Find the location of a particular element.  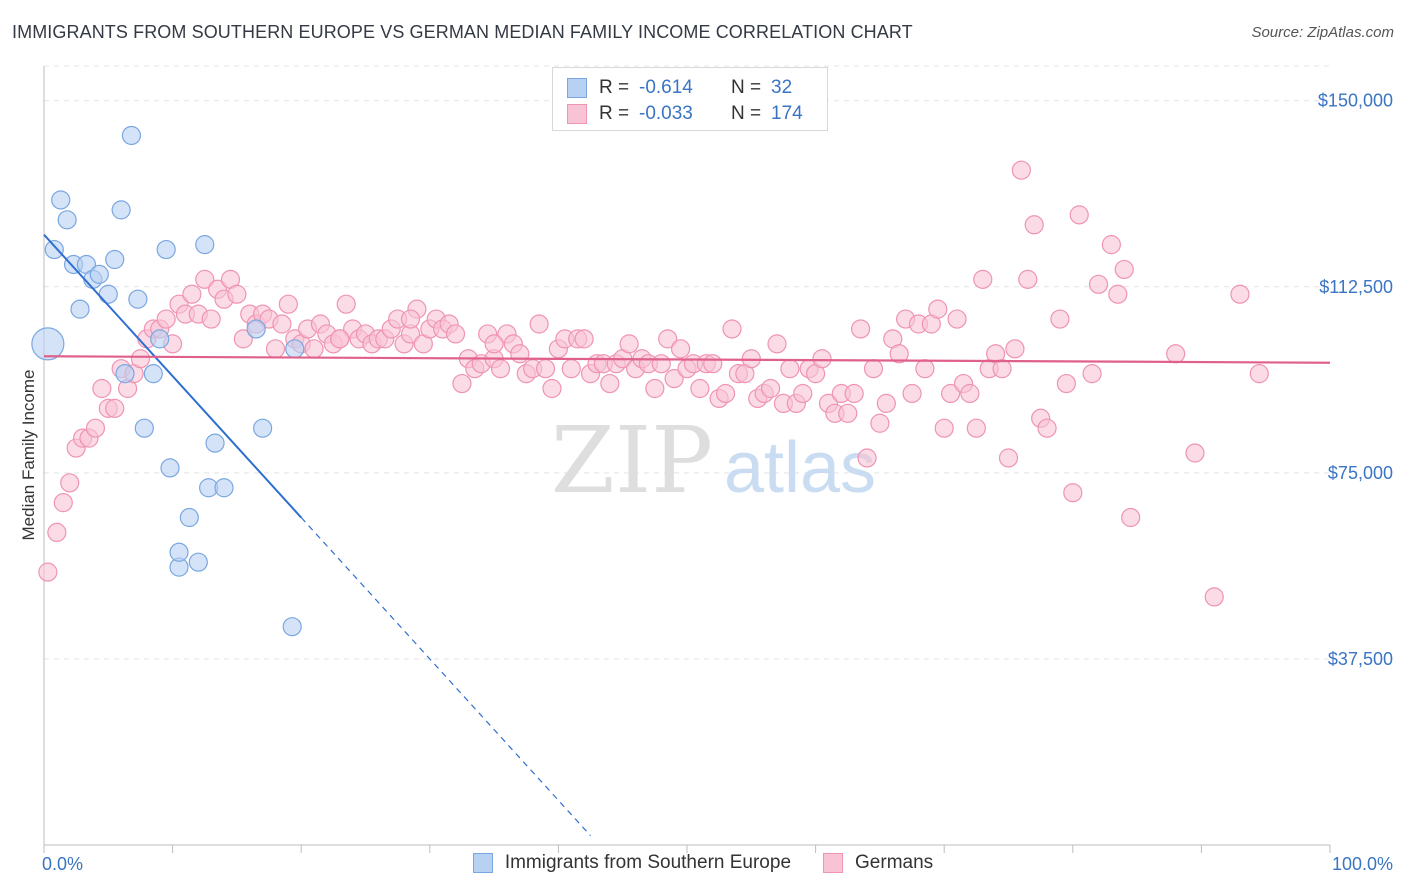

legend-item-southern-europe: Immigrants from Southern Europe is located at coordinates (631, 863).